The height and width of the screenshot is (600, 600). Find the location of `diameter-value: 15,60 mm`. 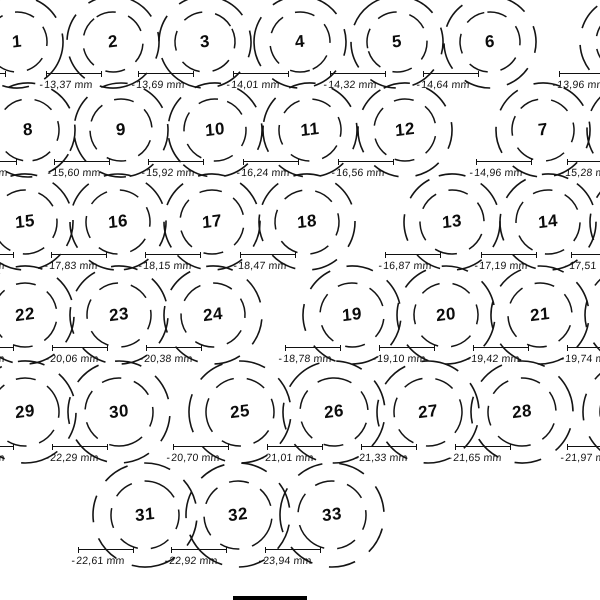

diameter-value: 15,60 mm is located at coordinates (74, 173).